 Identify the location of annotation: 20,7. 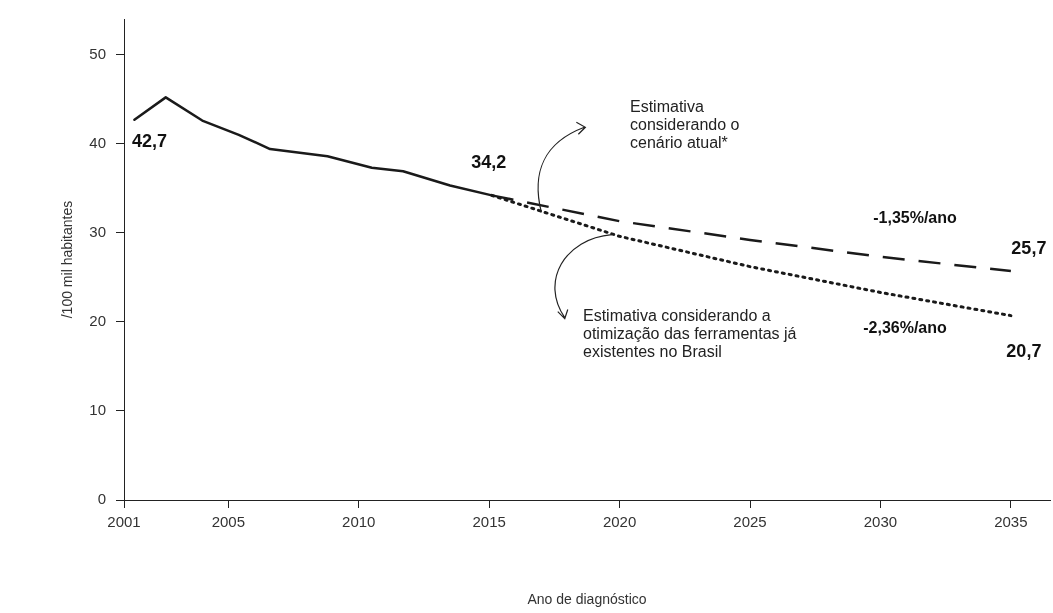
(1024, 350).